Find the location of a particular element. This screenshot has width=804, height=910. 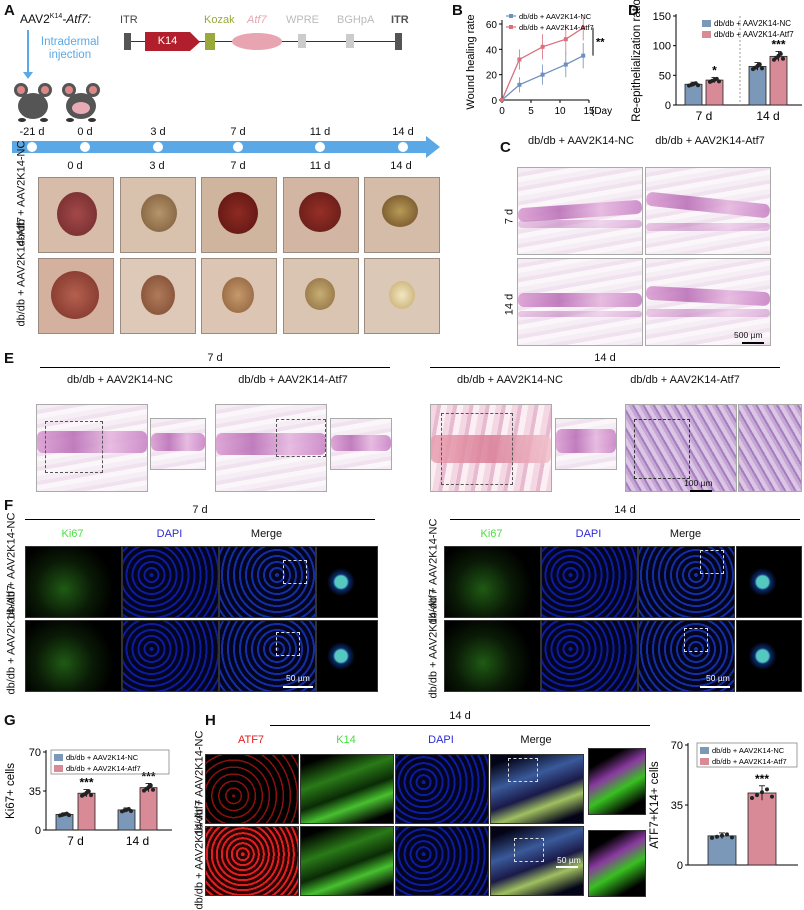

timeline-day-label: 0 d is located at coordinates (85, 132).